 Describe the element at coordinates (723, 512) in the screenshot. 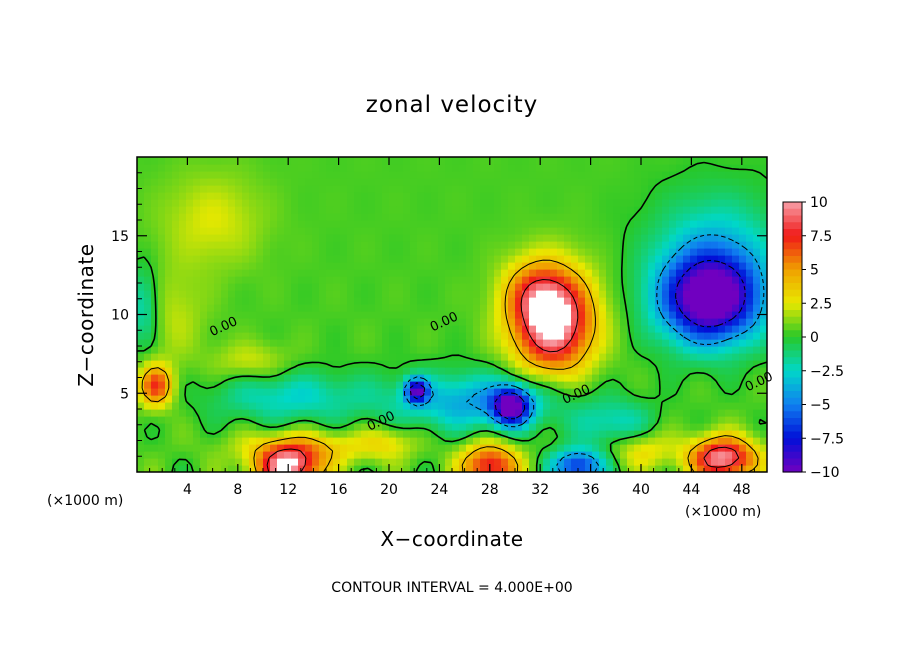

I see `x-unit-right: (×1000 m)` at that location.